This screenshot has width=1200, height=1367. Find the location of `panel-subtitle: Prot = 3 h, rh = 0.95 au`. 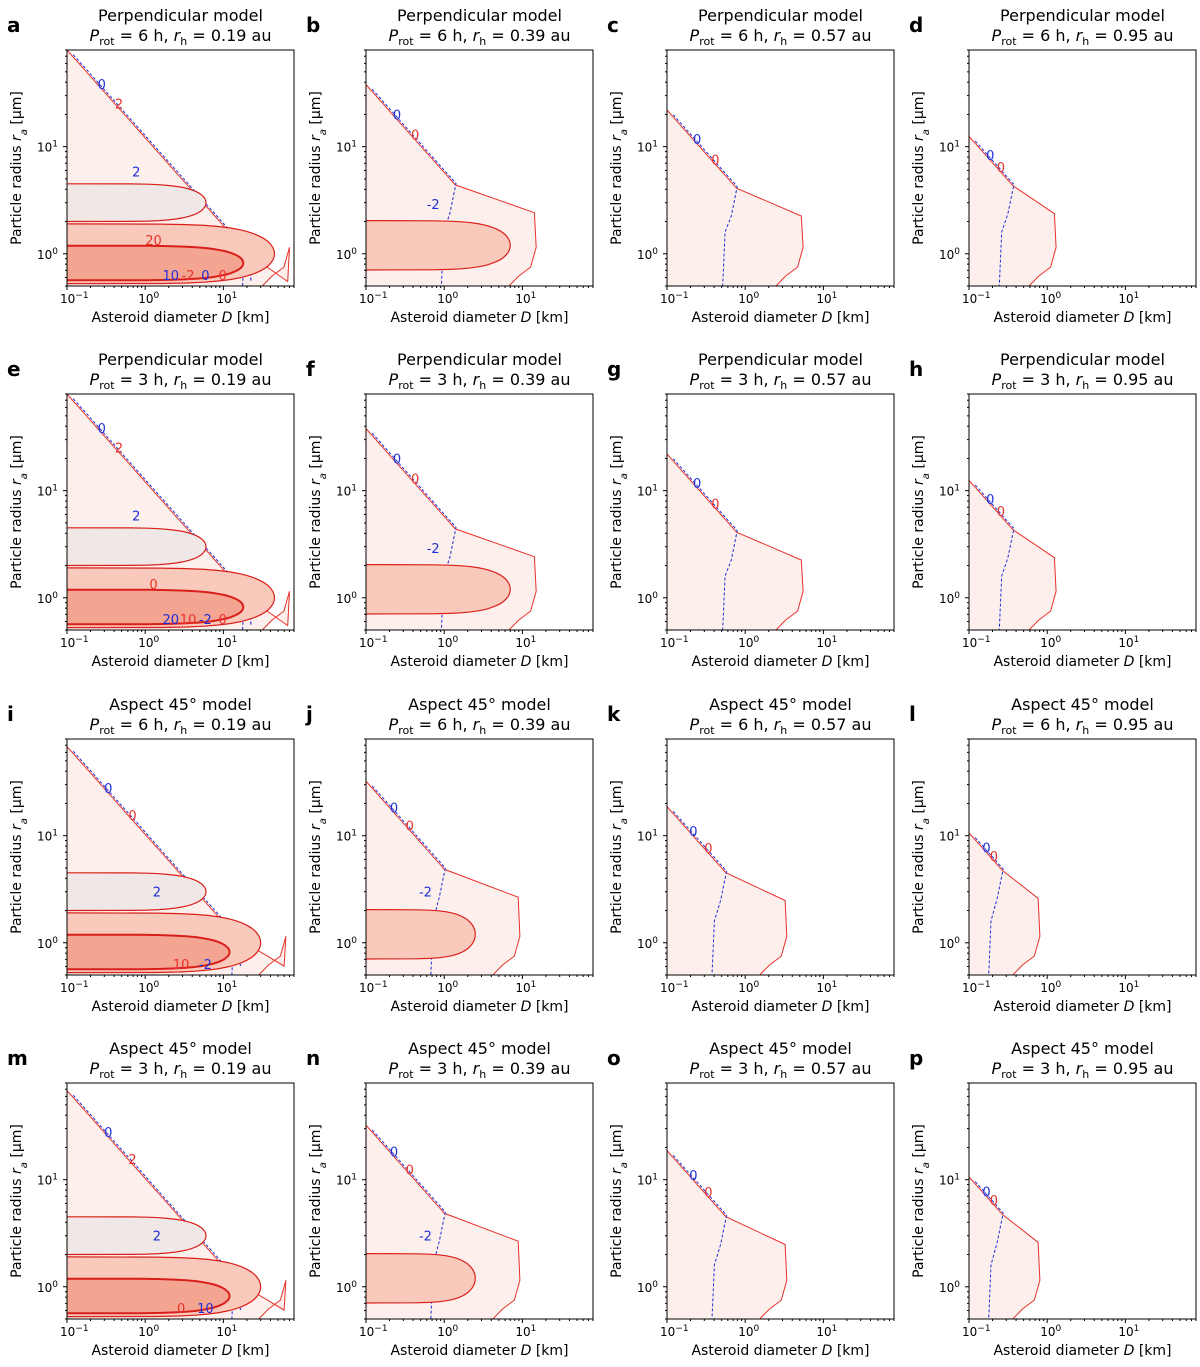

panel-subtitle: Prot = 3 h, rh = 0.95 au is located at coordinates (1083, 381).